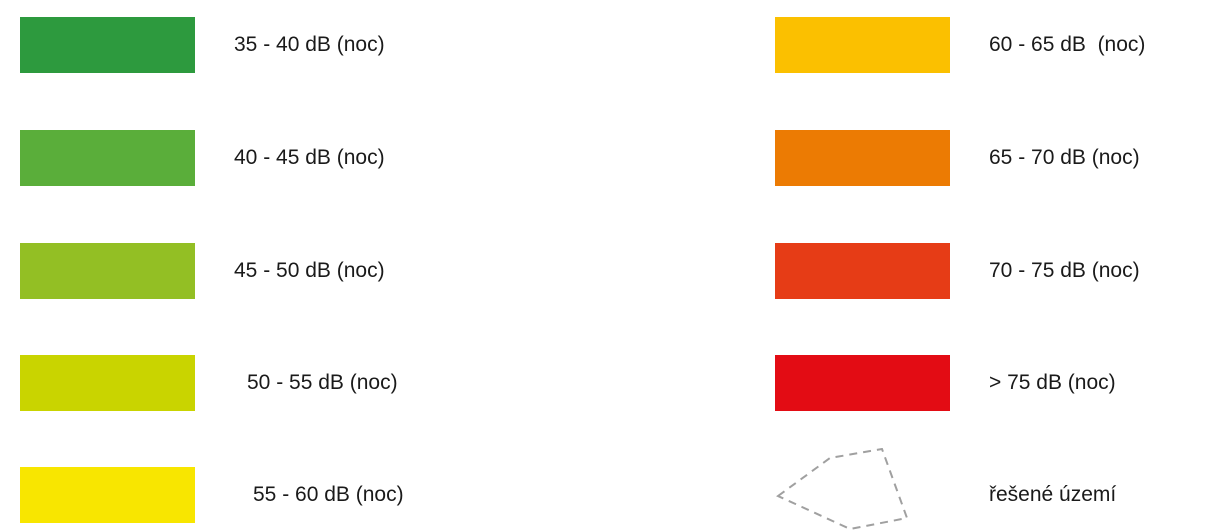  I want to click on dashed-boundary-icon, so click(842, 489).